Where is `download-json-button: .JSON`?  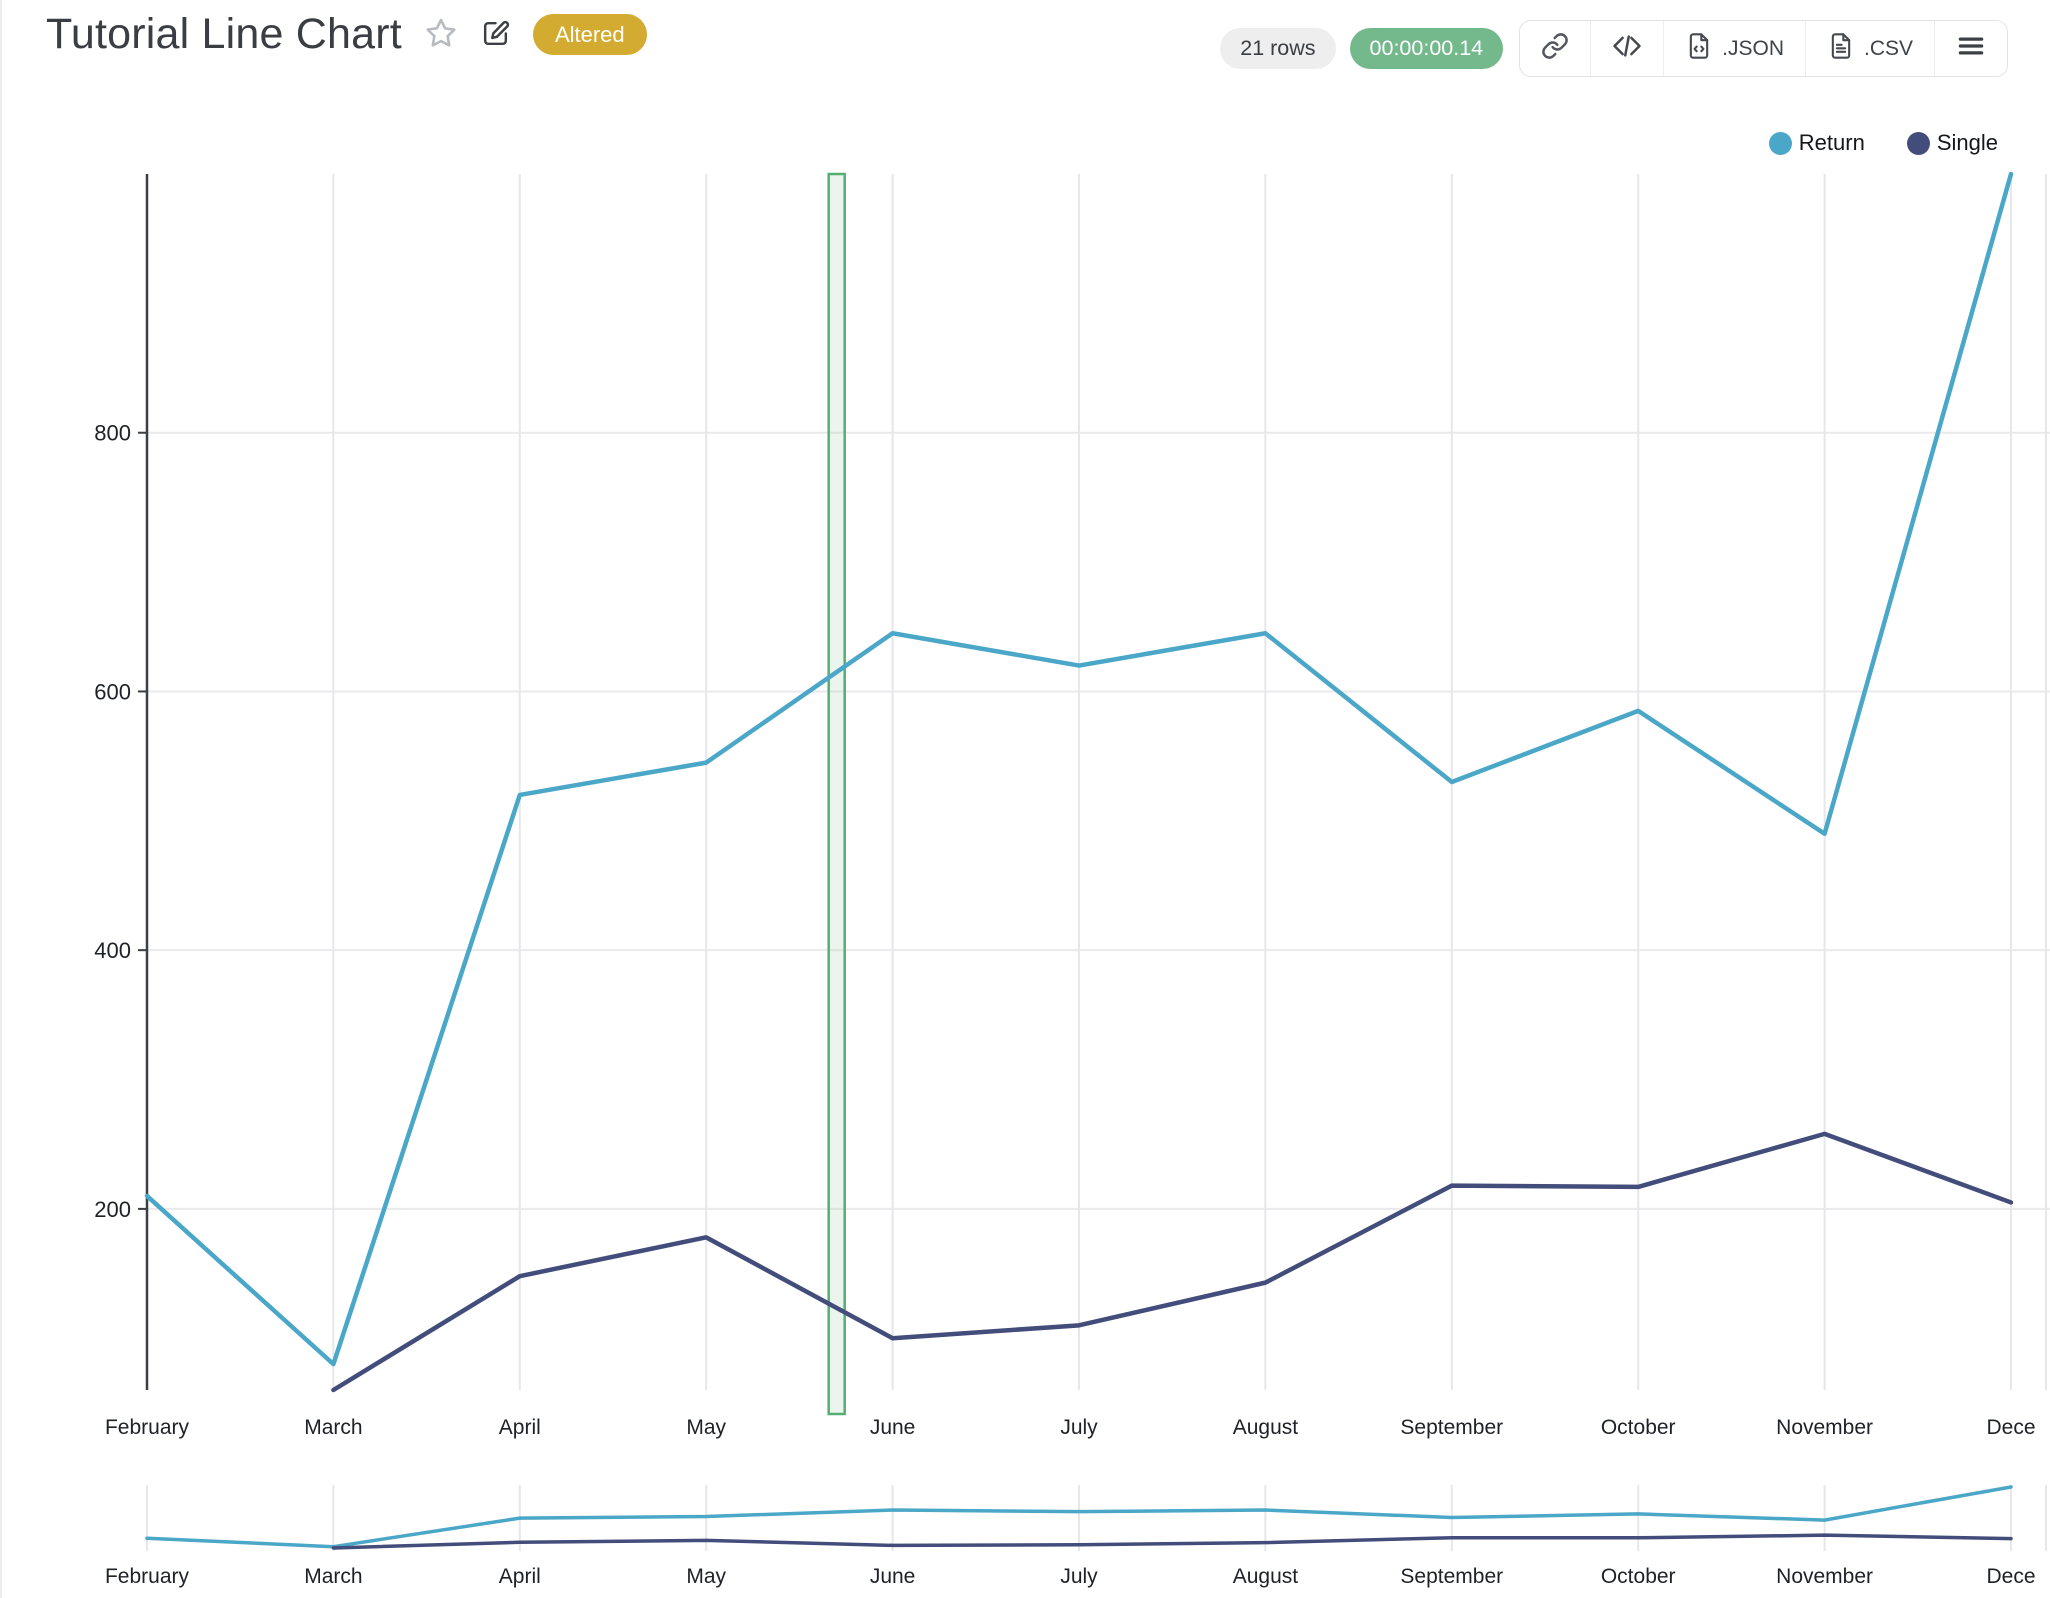 download-json-button: .JSON is located at coordinates (1734, 48).